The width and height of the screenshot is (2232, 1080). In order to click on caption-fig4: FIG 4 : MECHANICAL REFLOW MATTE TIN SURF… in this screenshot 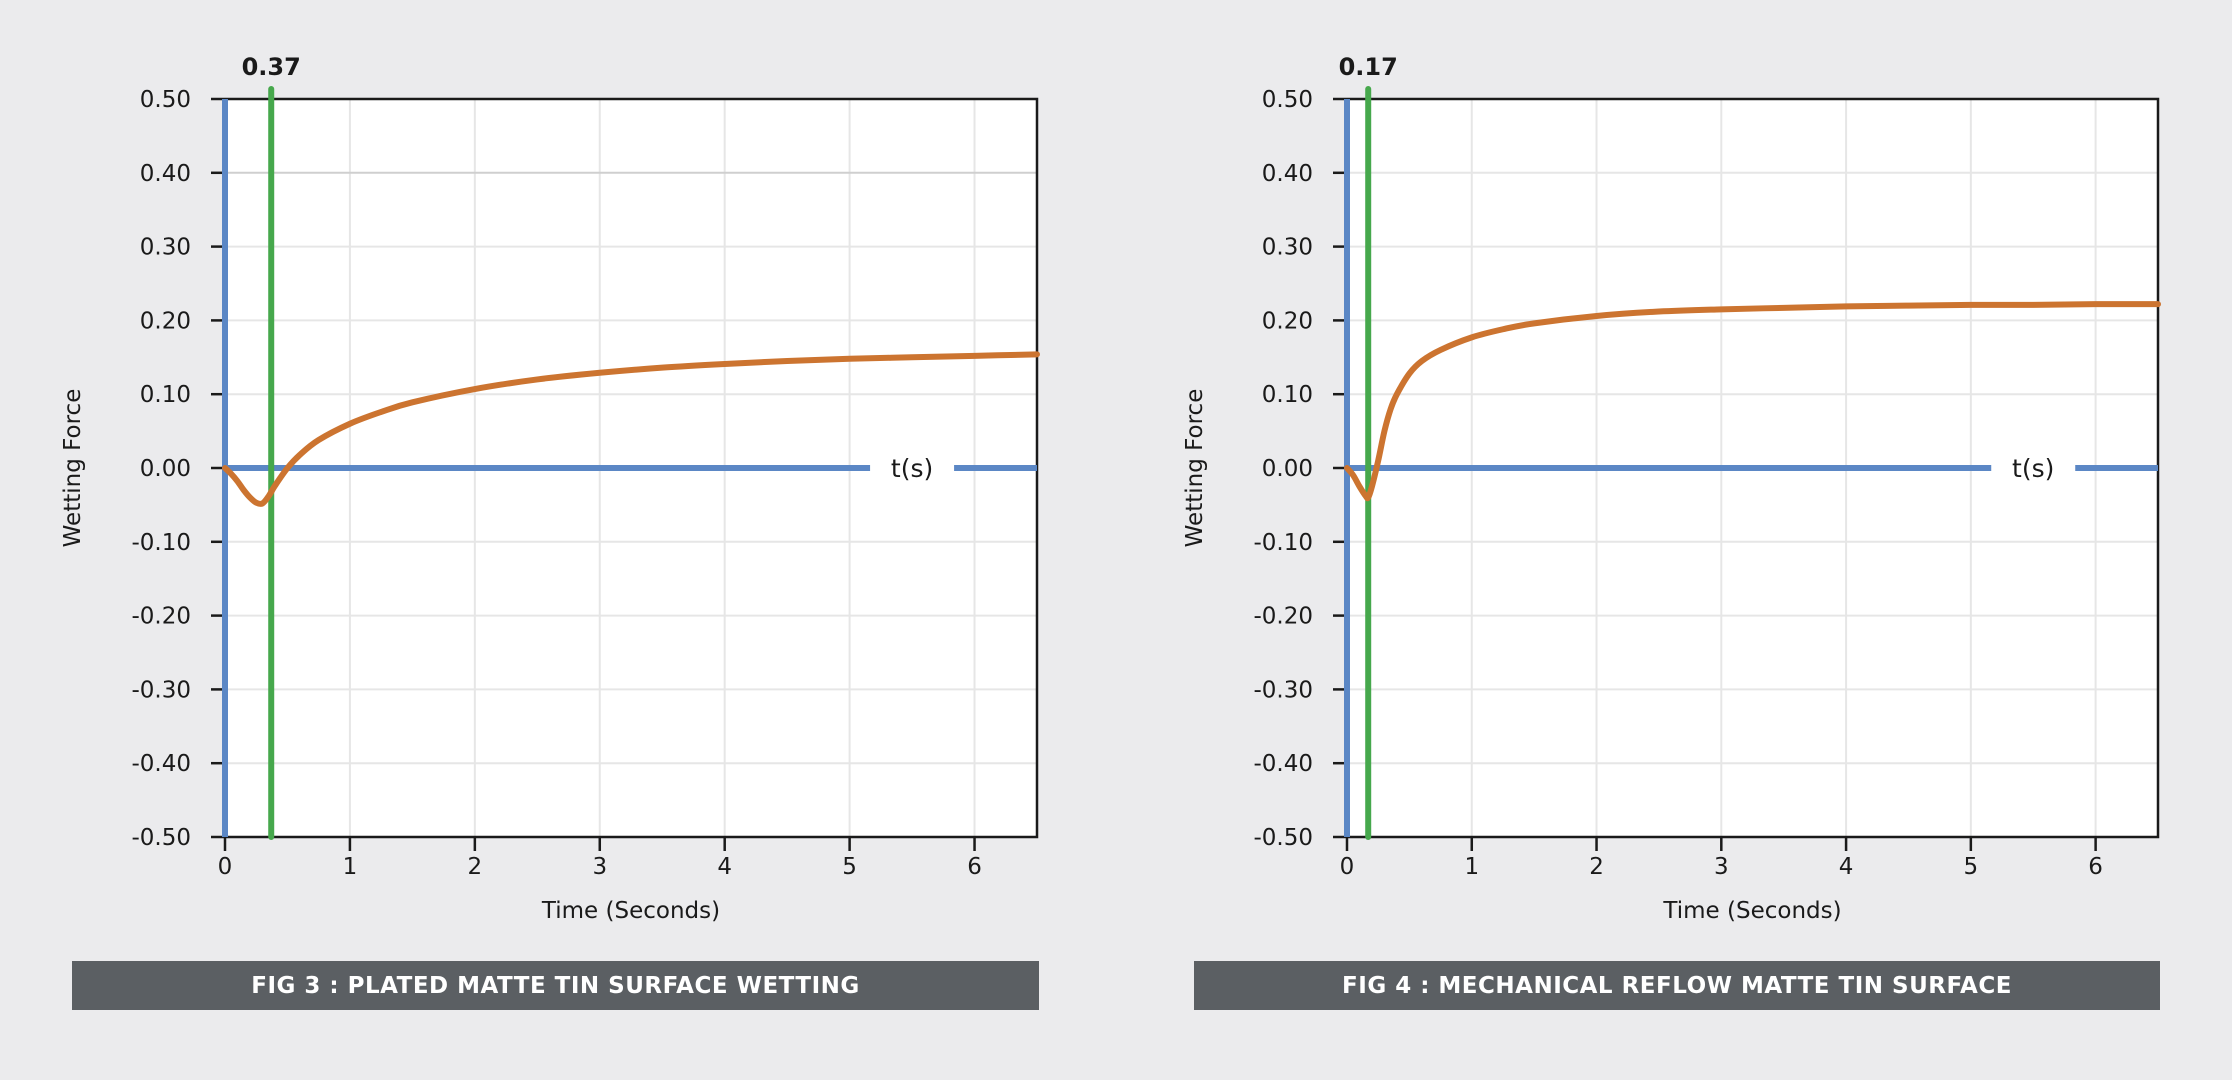, I will do `click(1677, 985)`.